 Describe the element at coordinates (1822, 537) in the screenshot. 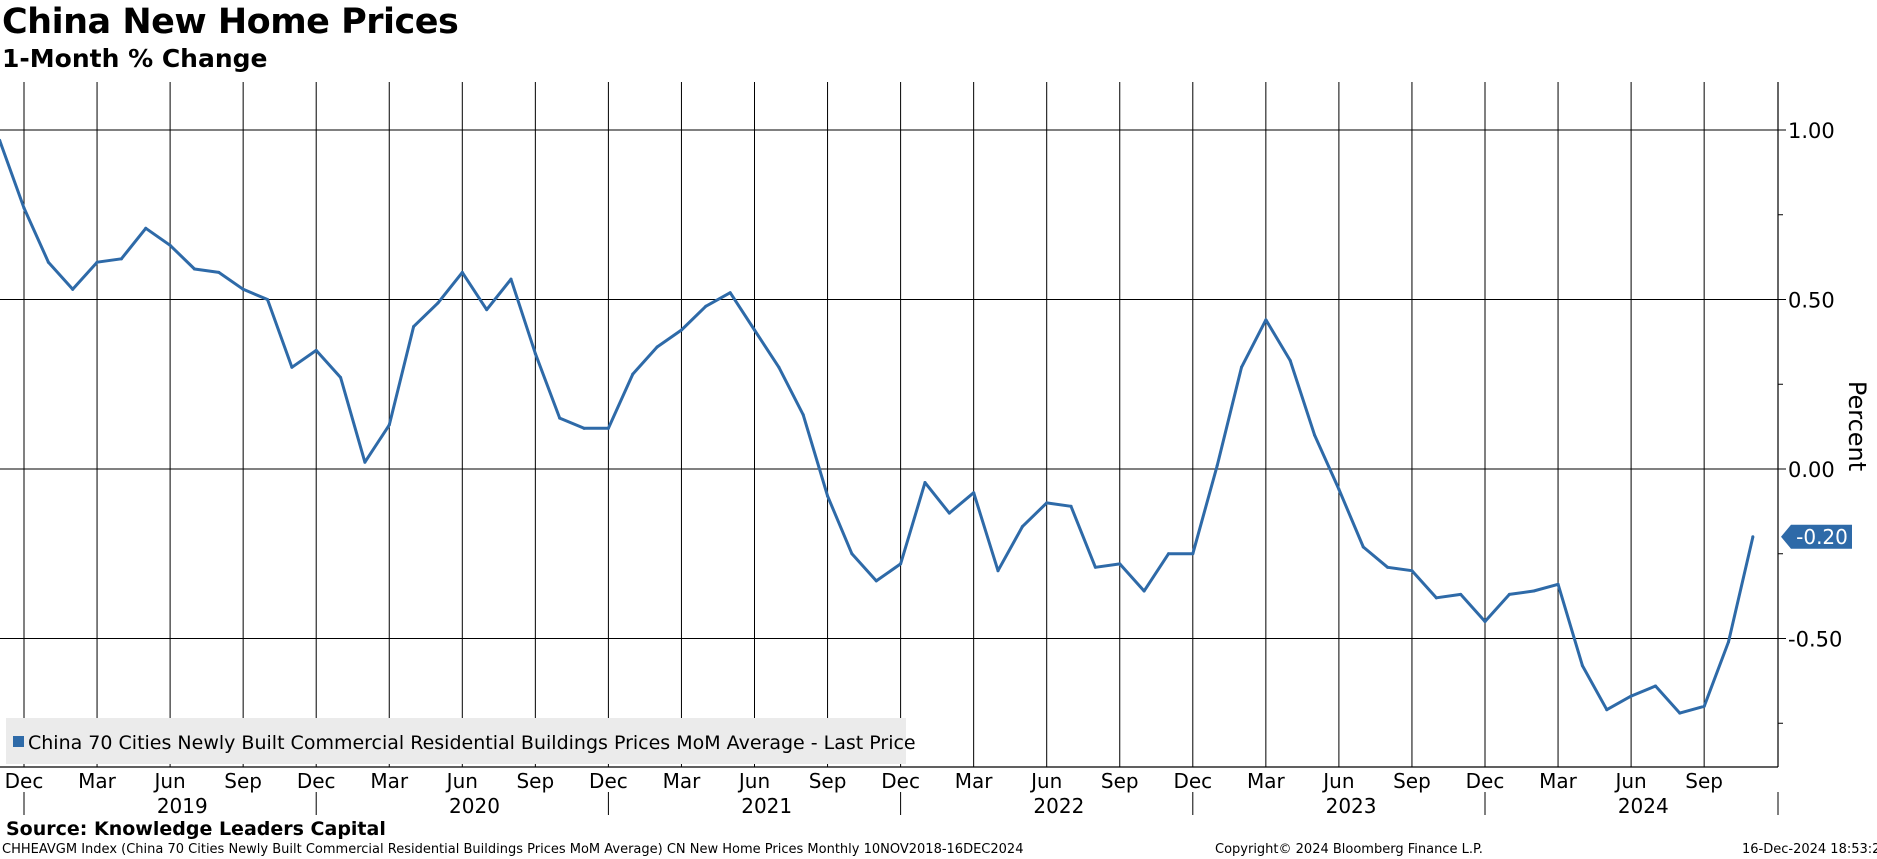

I see `last-value-label: -0.20` at that location.